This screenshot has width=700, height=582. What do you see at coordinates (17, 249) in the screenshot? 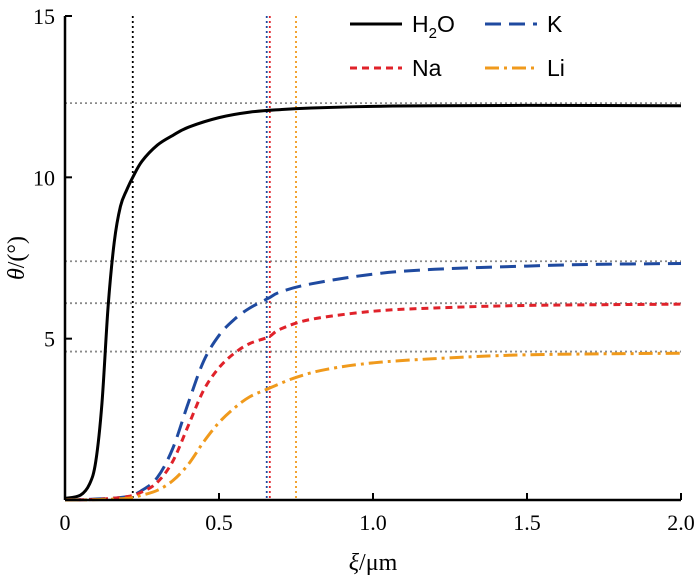
I see `y-axis-unit: (°)` at bounding box center [17, 249].